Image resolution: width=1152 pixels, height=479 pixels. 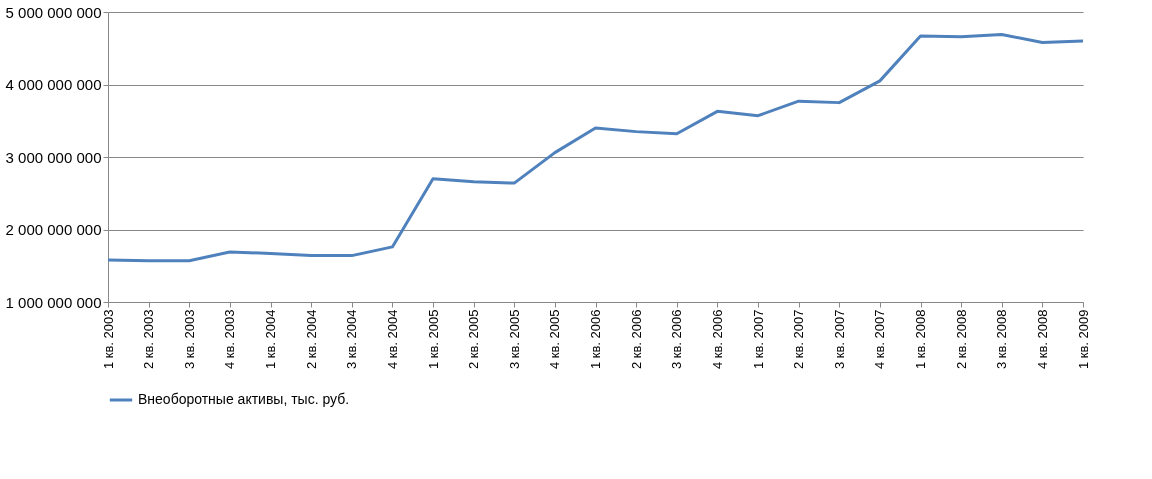 What do you see at coordinates (758, 339) in the screenshot?
I see `x-tick-label: 1 кв. 2007` at bounding box center [758, 339].